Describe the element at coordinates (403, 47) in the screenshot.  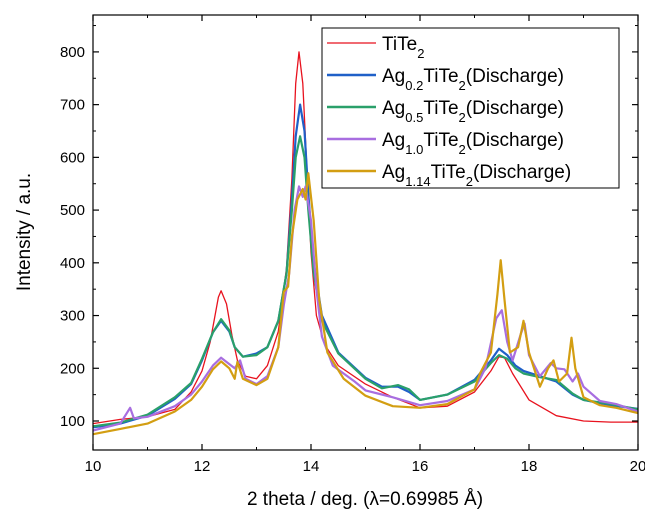
I see `legend-label-0: TiTe2` at that location.